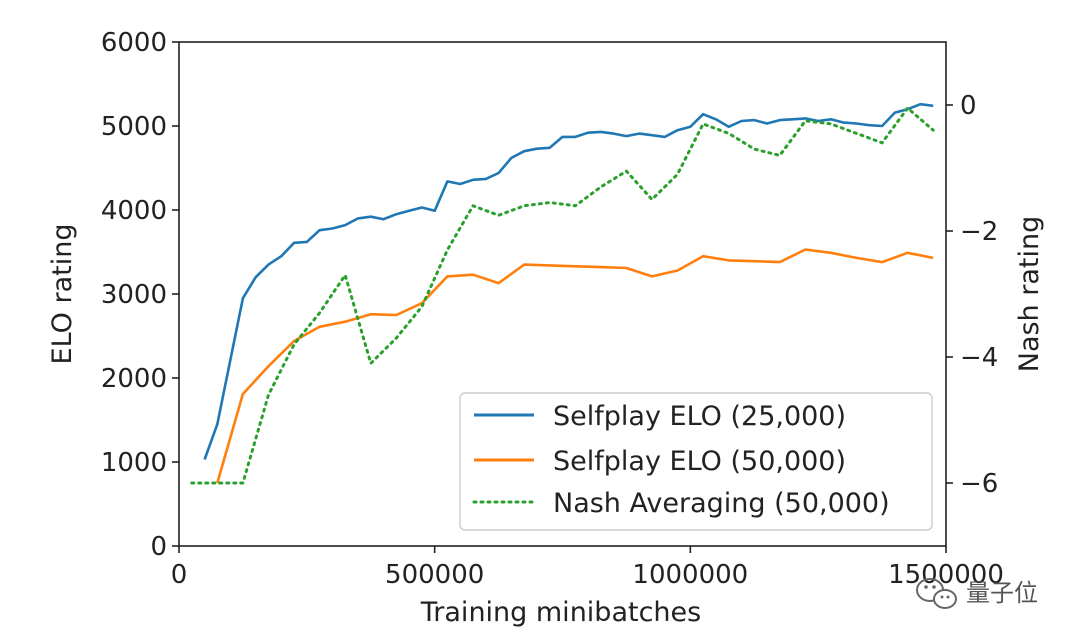 This screenshot has width=1080, height=639. Describe the element at coordinates (968, 106) in the screenshot. I see `y-right-tick-label: 0` at that location.